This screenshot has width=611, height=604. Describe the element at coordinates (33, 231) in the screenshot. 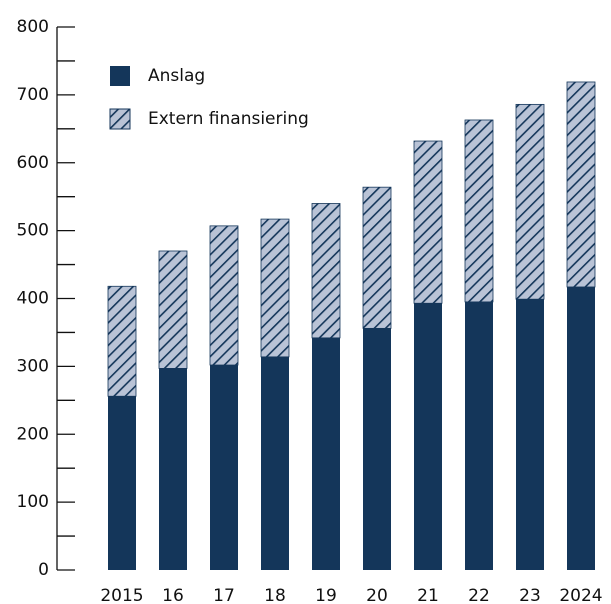

I see `y-tick-label: 500` at that location.